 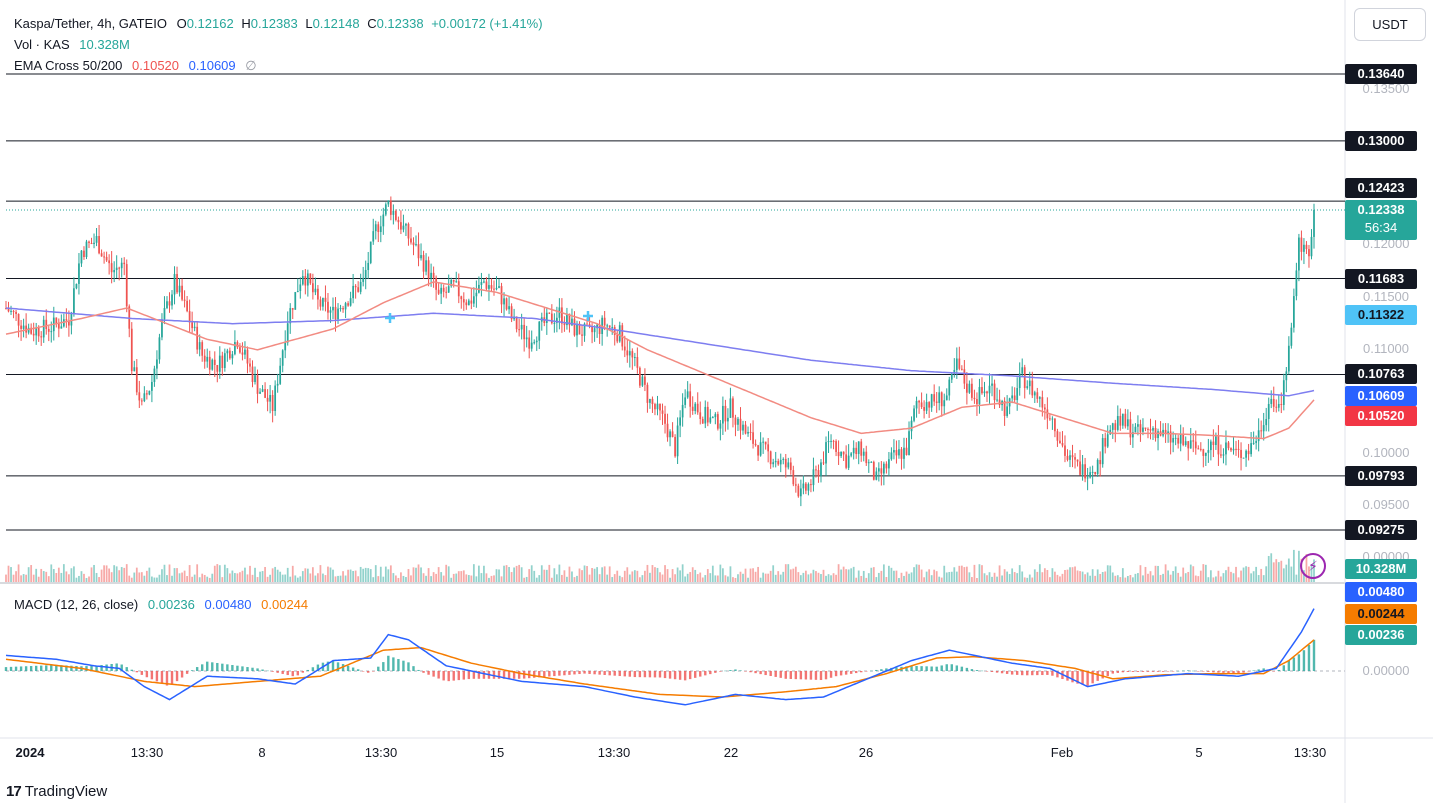 I want to click on high-value: 0.12383, so click(x=274, y=23).